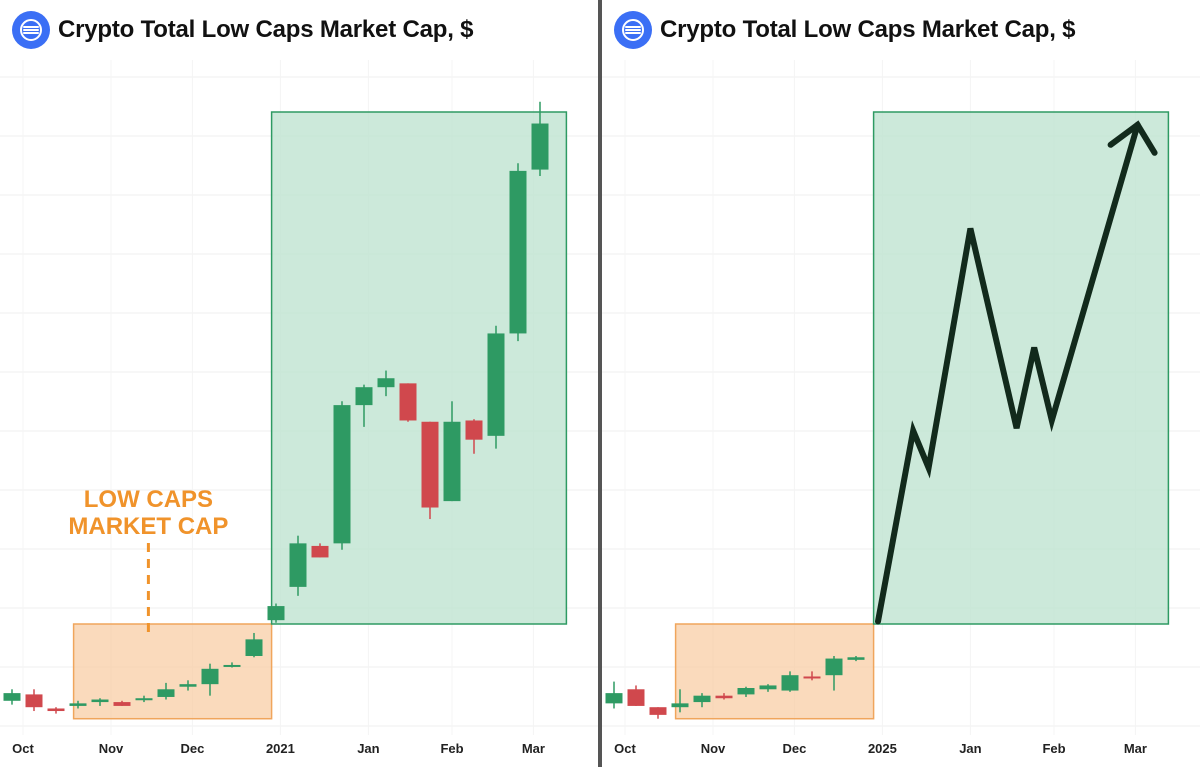  Describe the element at coordinates (148, 526) in the screenshot. I see `annotation-label: MARKET CAP` at that location.